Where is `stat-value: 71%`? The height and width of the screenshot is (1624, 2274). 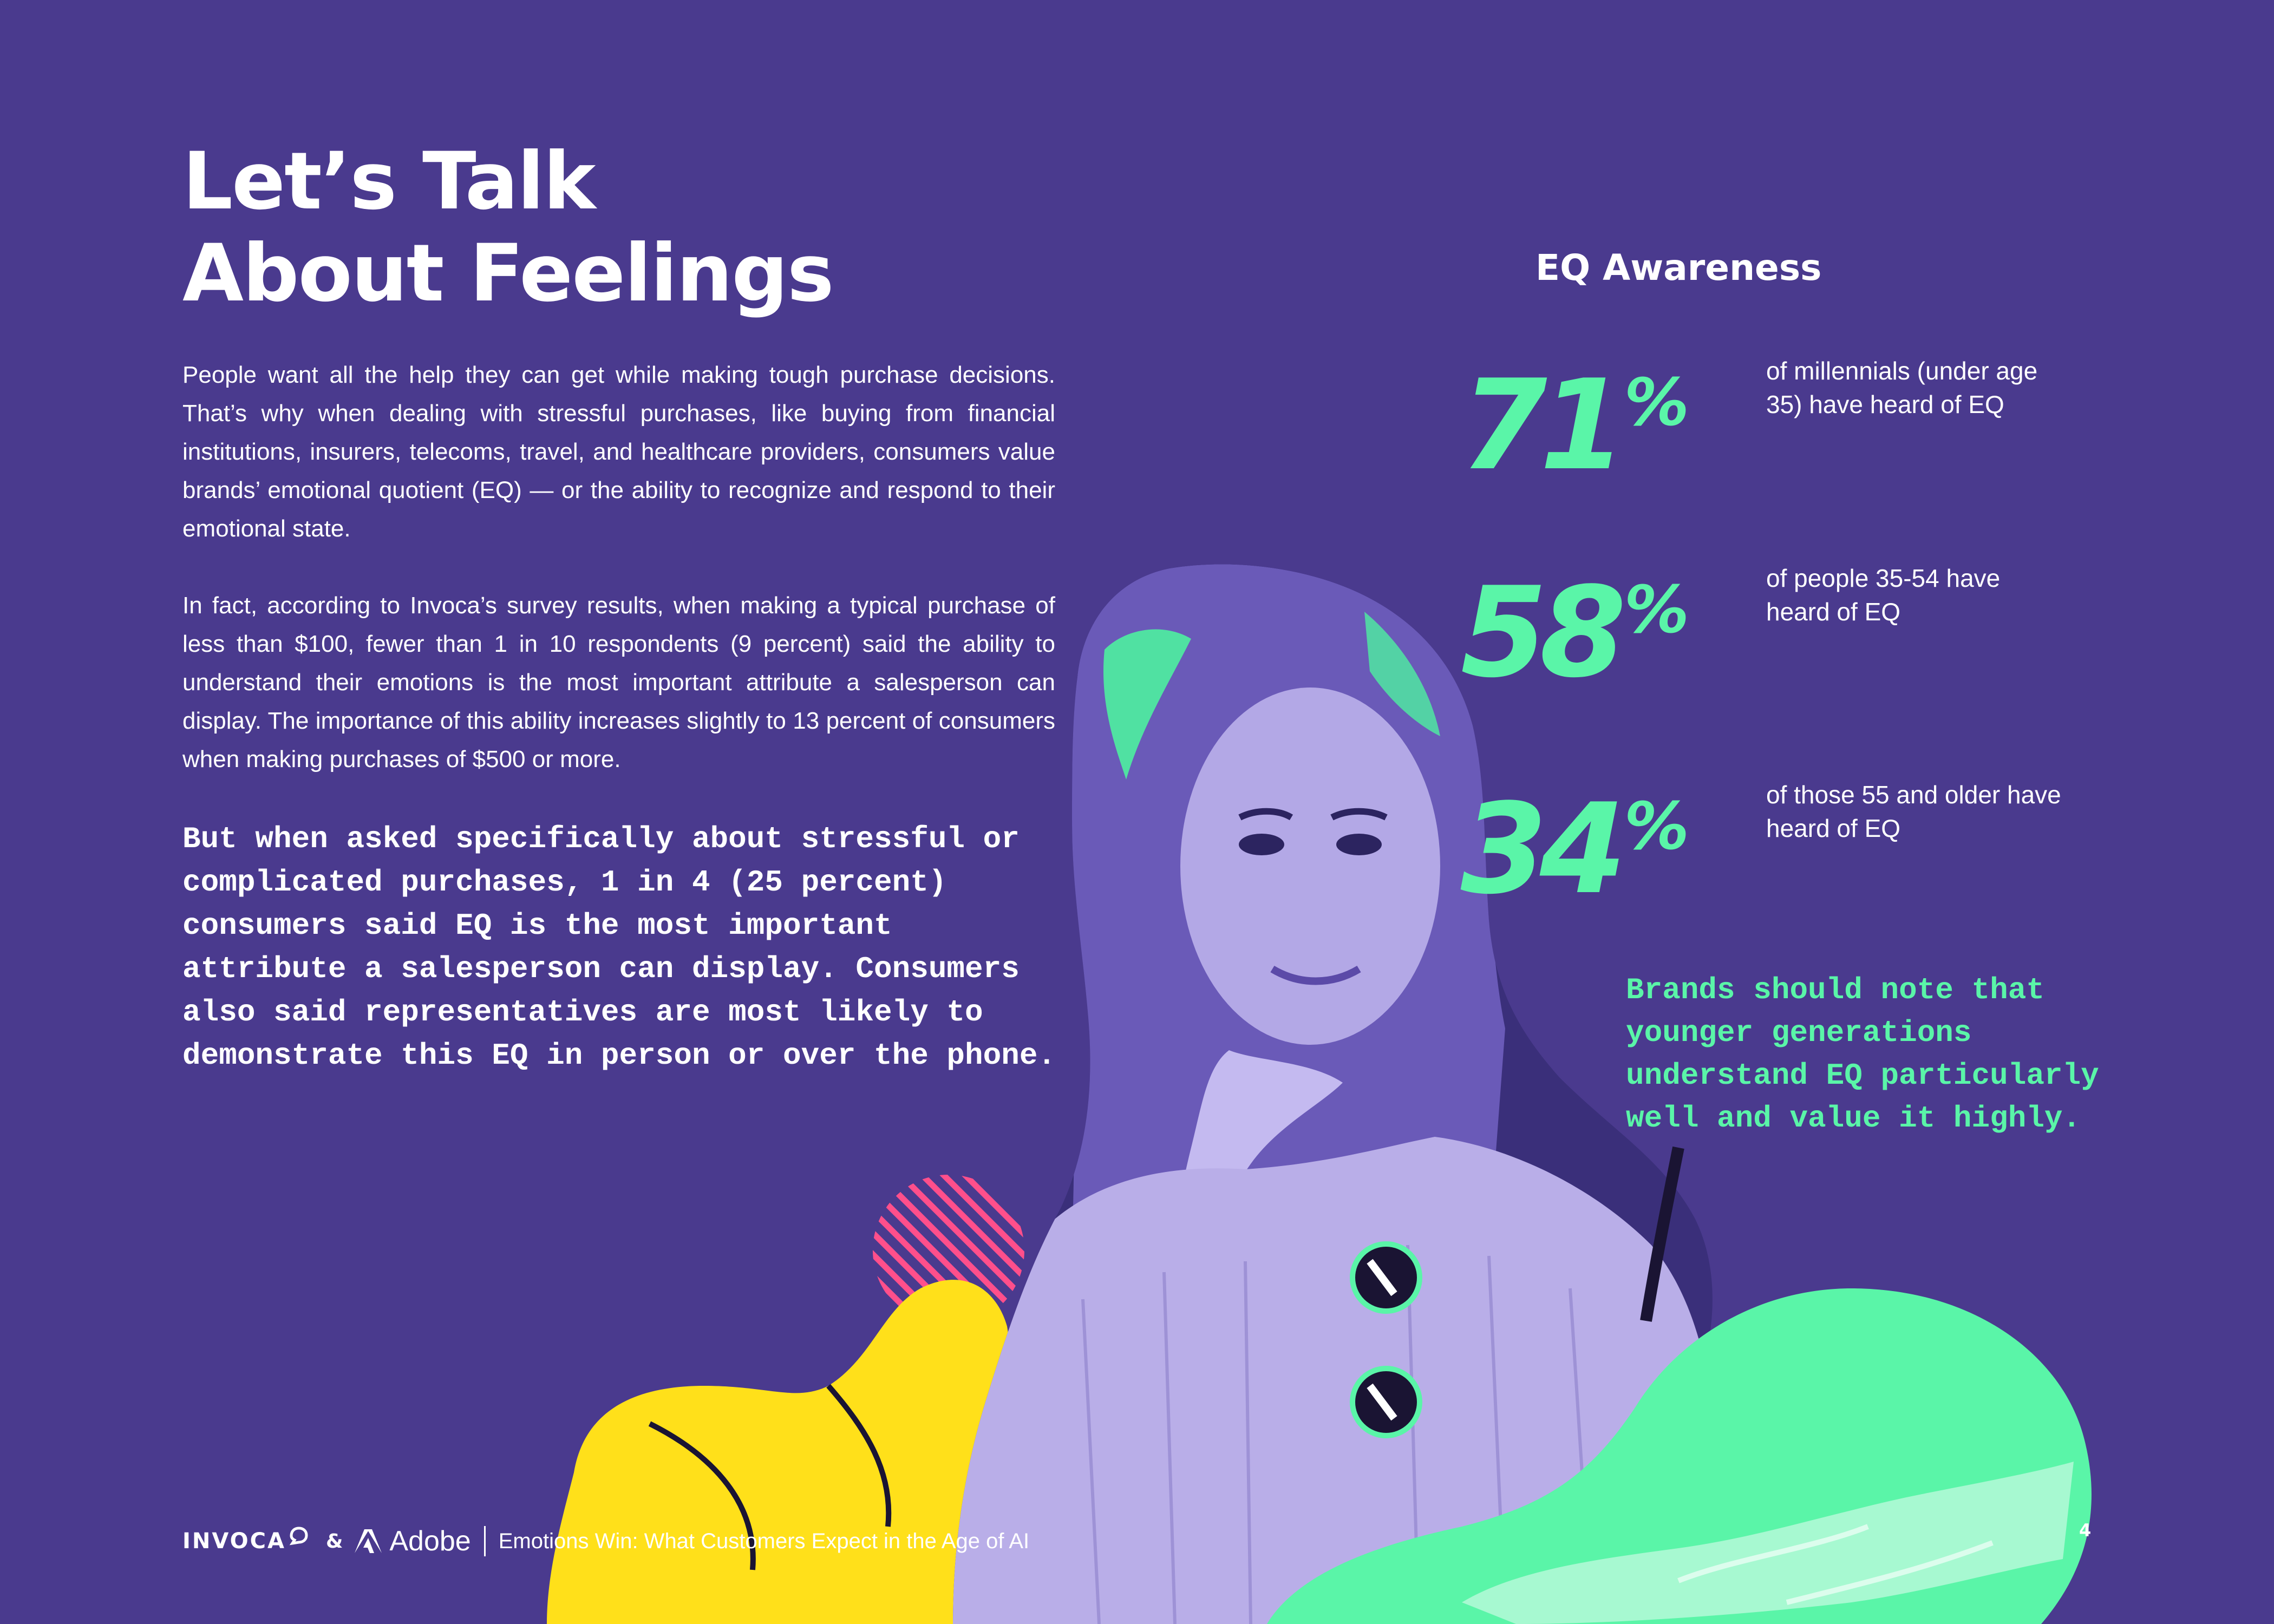 stat-value: 71% is located at coordinates (1575, 414).